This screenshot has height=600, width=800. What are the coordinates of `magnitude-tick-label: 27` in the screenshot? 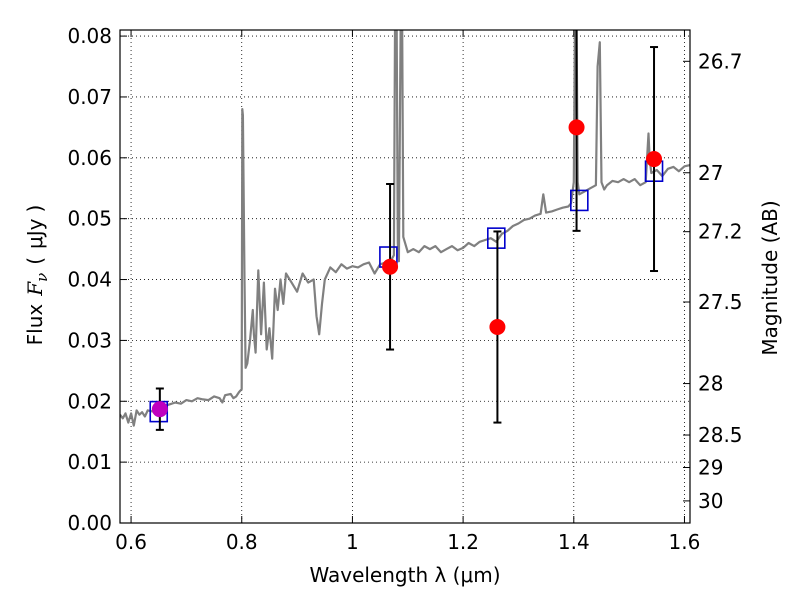 It's located at (710, 173).